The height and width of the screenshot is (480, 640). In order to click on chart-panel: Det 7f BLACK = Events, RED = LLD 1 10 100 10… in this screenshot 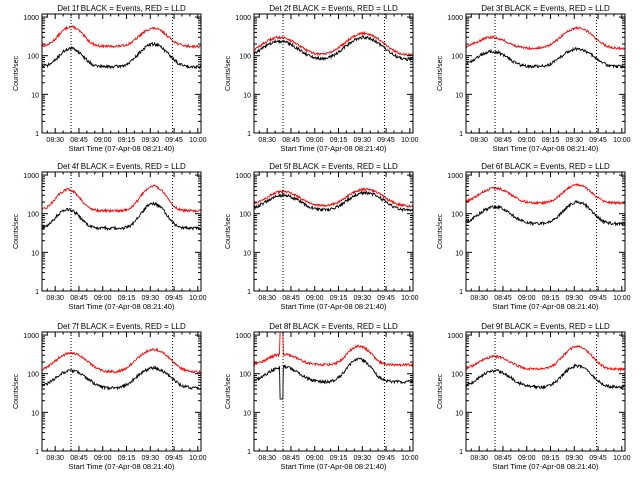, I will do `click(110, 396)`.